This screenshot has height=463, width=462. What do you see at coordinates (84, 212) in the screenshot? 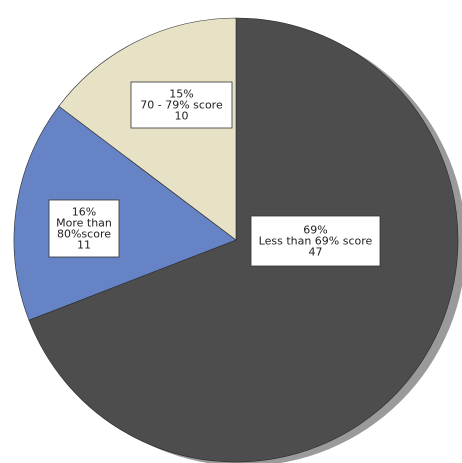
I see `slice-percent-label: 16%` at bounding box center [84, 212].